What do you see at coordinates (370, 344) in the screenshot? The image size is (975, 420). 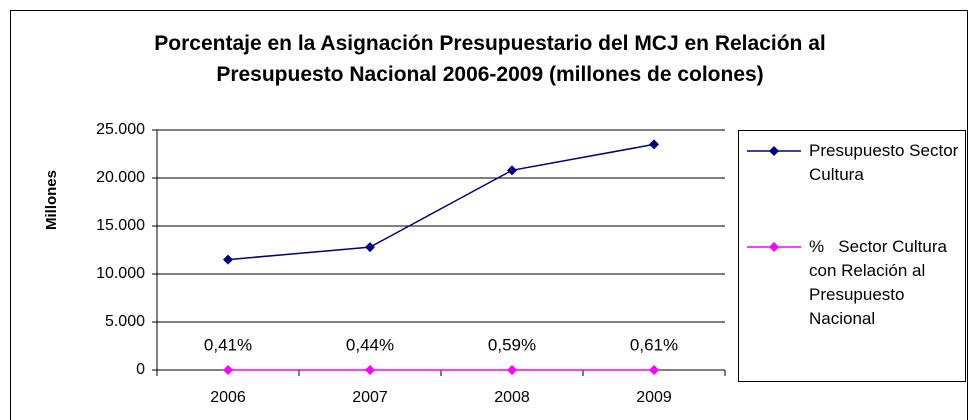 I see `data-label: 0,44%` at bounding box center [370, 344].